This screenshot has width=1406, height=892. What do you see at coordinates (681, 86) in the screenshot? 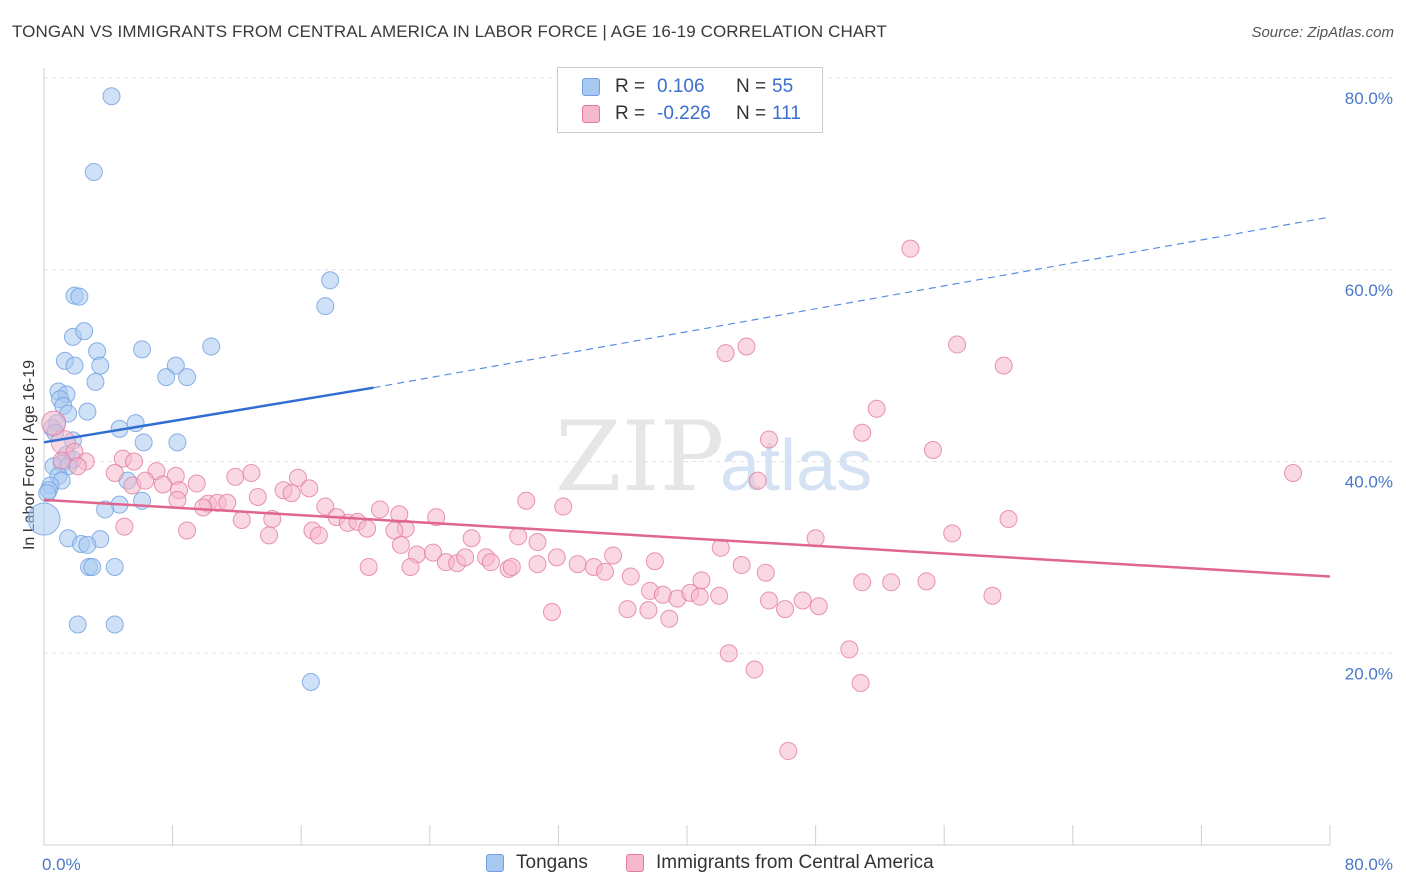
I see `legend-r-value: 0.106` at bounding box center [681, 86].